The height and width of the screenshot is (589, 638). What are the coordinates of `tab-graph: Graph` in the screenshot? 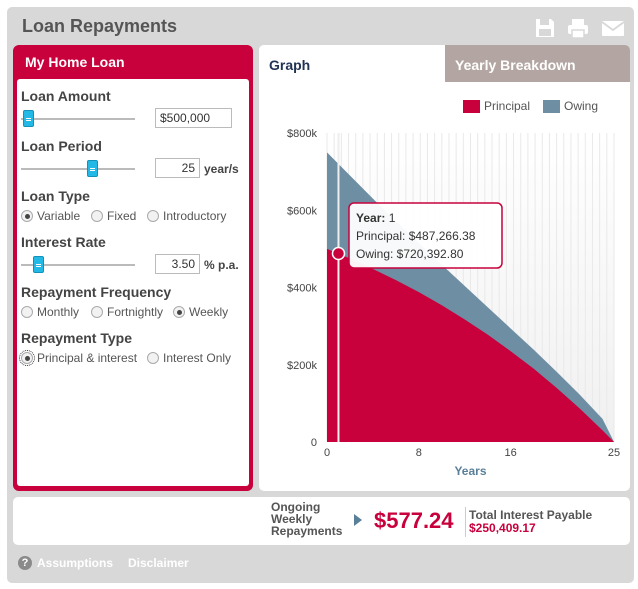 It's located at (352, 63).